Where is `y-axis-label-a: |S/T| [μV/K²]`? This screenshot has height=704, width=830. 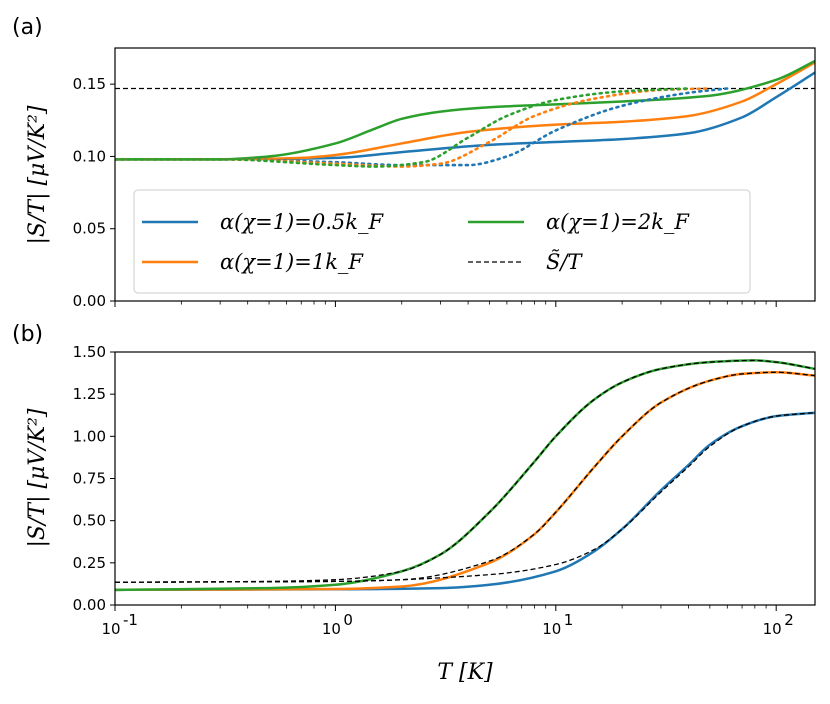 y-axis-label-a: |S/T| [μV/K²] is located at coordinates (37, 174).